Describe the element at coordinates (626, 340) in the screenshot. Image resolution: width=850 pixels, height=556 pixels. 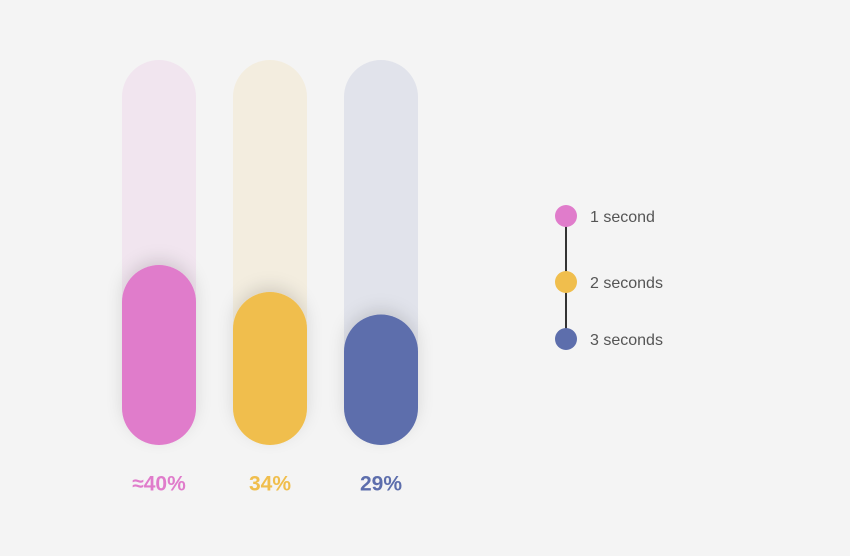
I see `legend-label: 3 seconds` at that location.